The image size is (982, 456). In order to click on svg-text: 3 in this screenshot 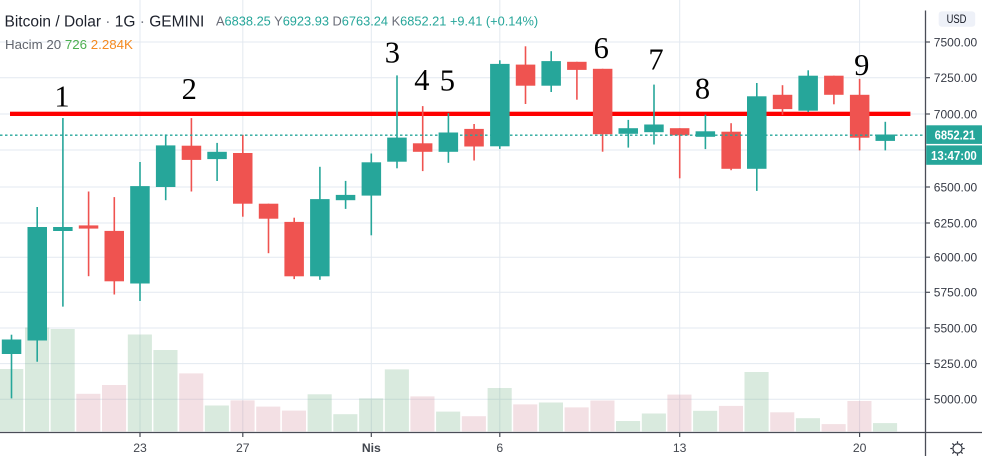, I will do `click(392, 52)`.